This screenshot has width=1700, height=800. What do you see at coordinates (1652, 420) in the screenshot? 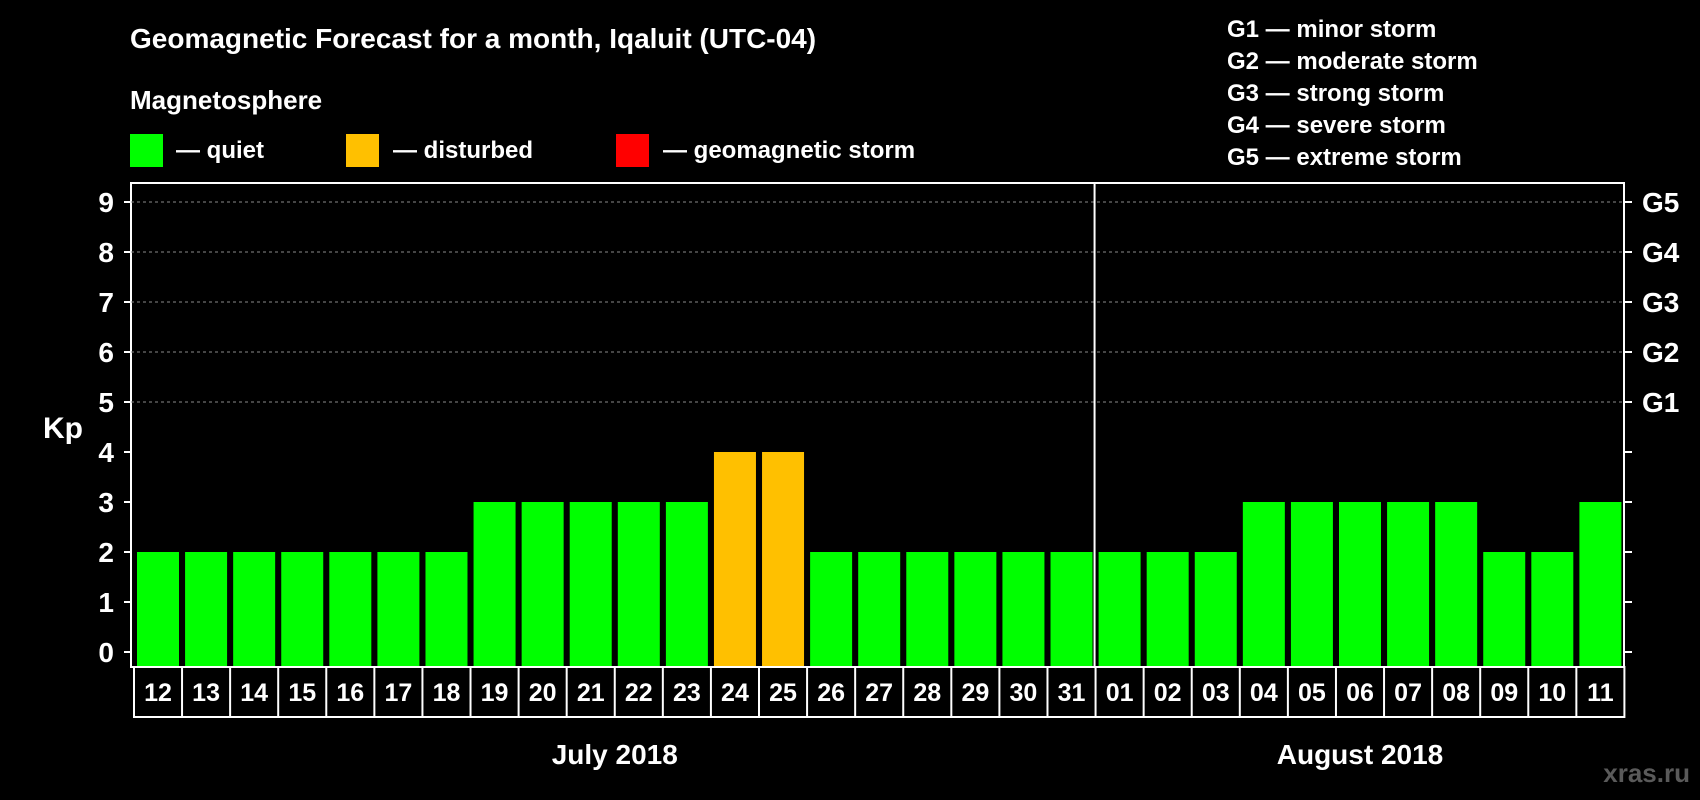
I see `right-axis: G1 G2 G3 G4 G5` at bounding box center [1652, 420].